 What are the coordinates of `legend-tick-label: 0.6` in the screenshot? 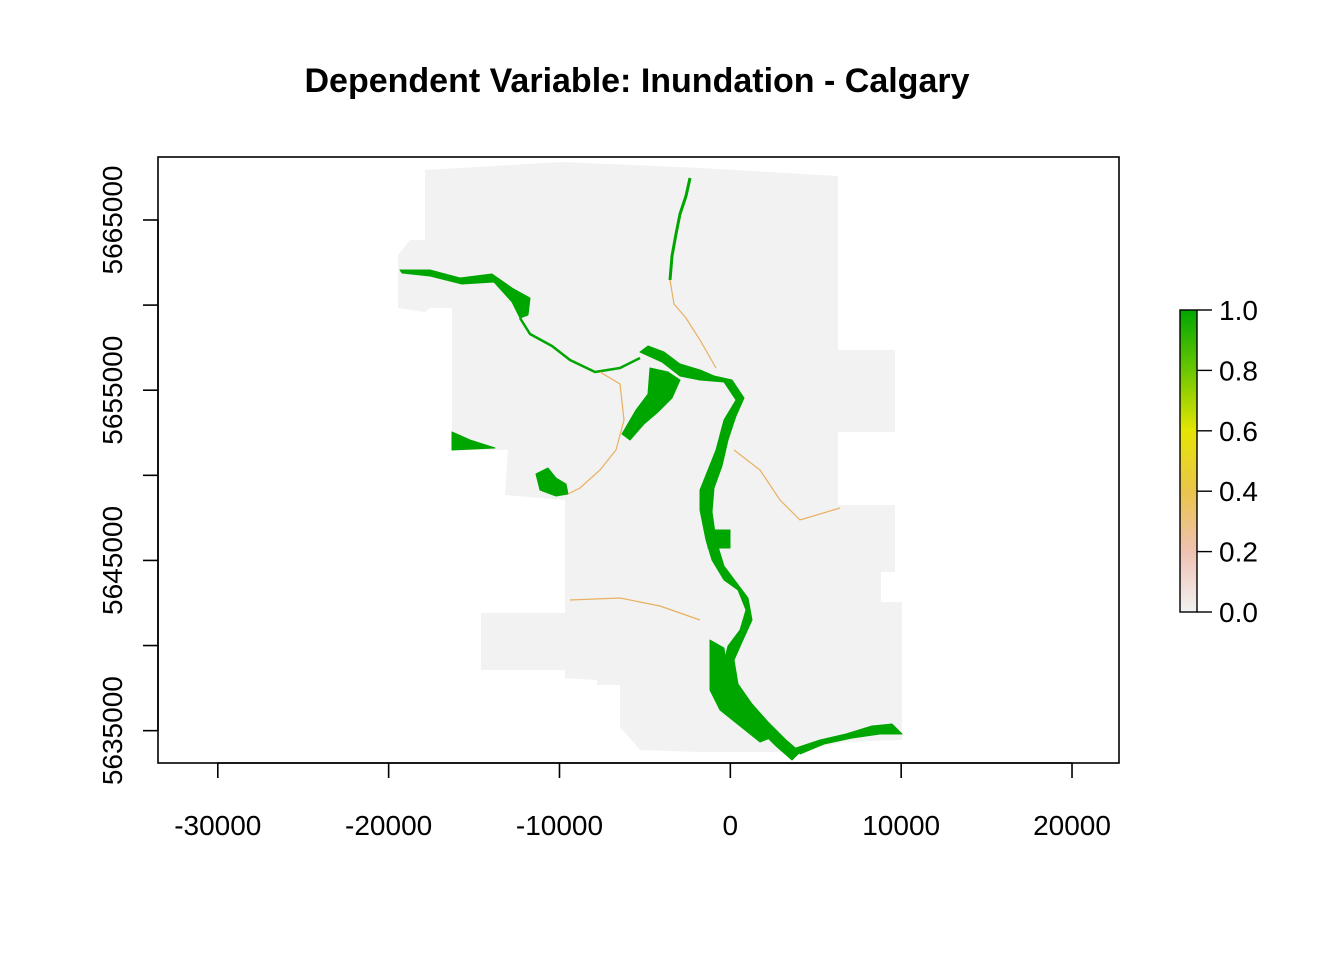 It's located at (1238, 431).